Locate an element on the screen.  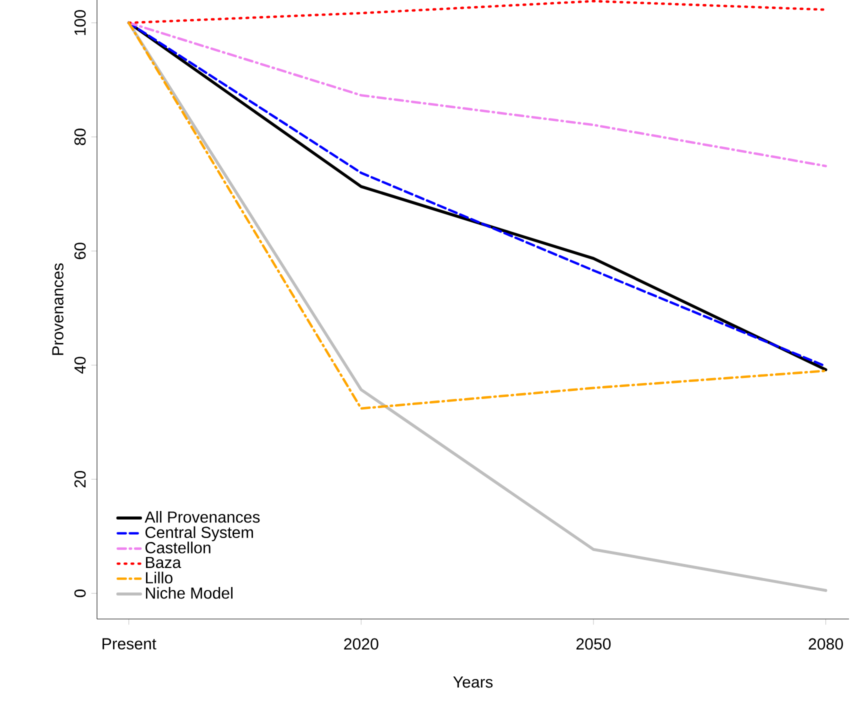
y-axis-title: Provenances is located at coordinates (58, 309).